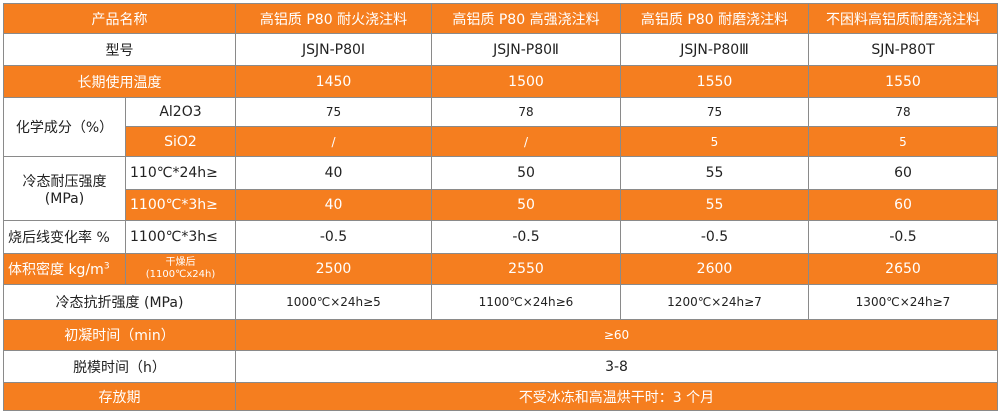 Image resolution: width=1000 pixels, height=413 pixels. I want to click on cold-crushing-label: 冷态耐压强度 (MPa), so click(64, 188).